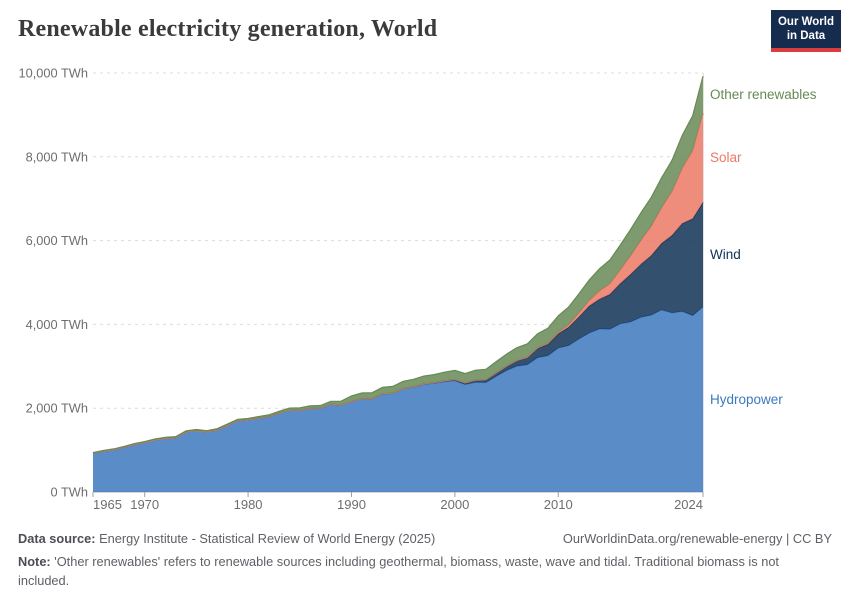  I want to click on license-label: CC BY, so click(812, 538).